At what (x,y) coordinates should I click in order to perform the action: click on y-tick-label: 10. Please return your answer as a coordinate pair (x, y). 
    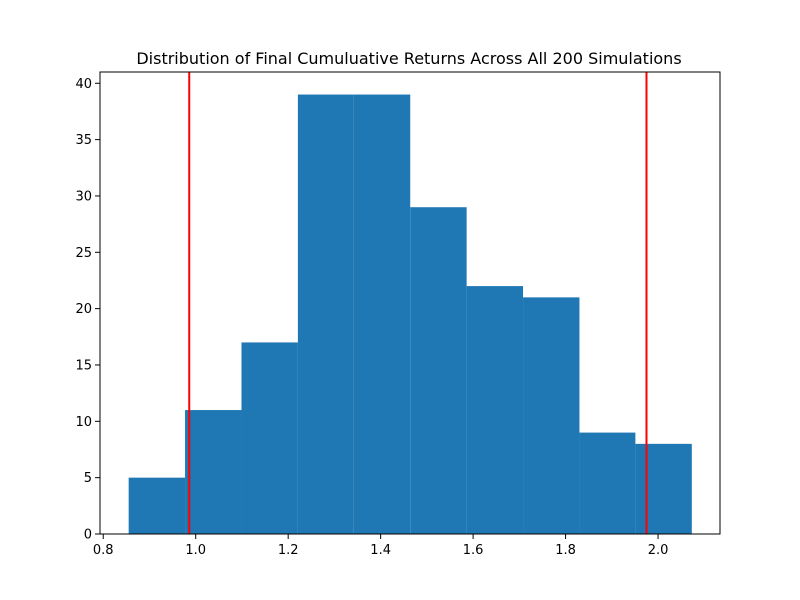
    Looking at the image, I should click on (83, 422).